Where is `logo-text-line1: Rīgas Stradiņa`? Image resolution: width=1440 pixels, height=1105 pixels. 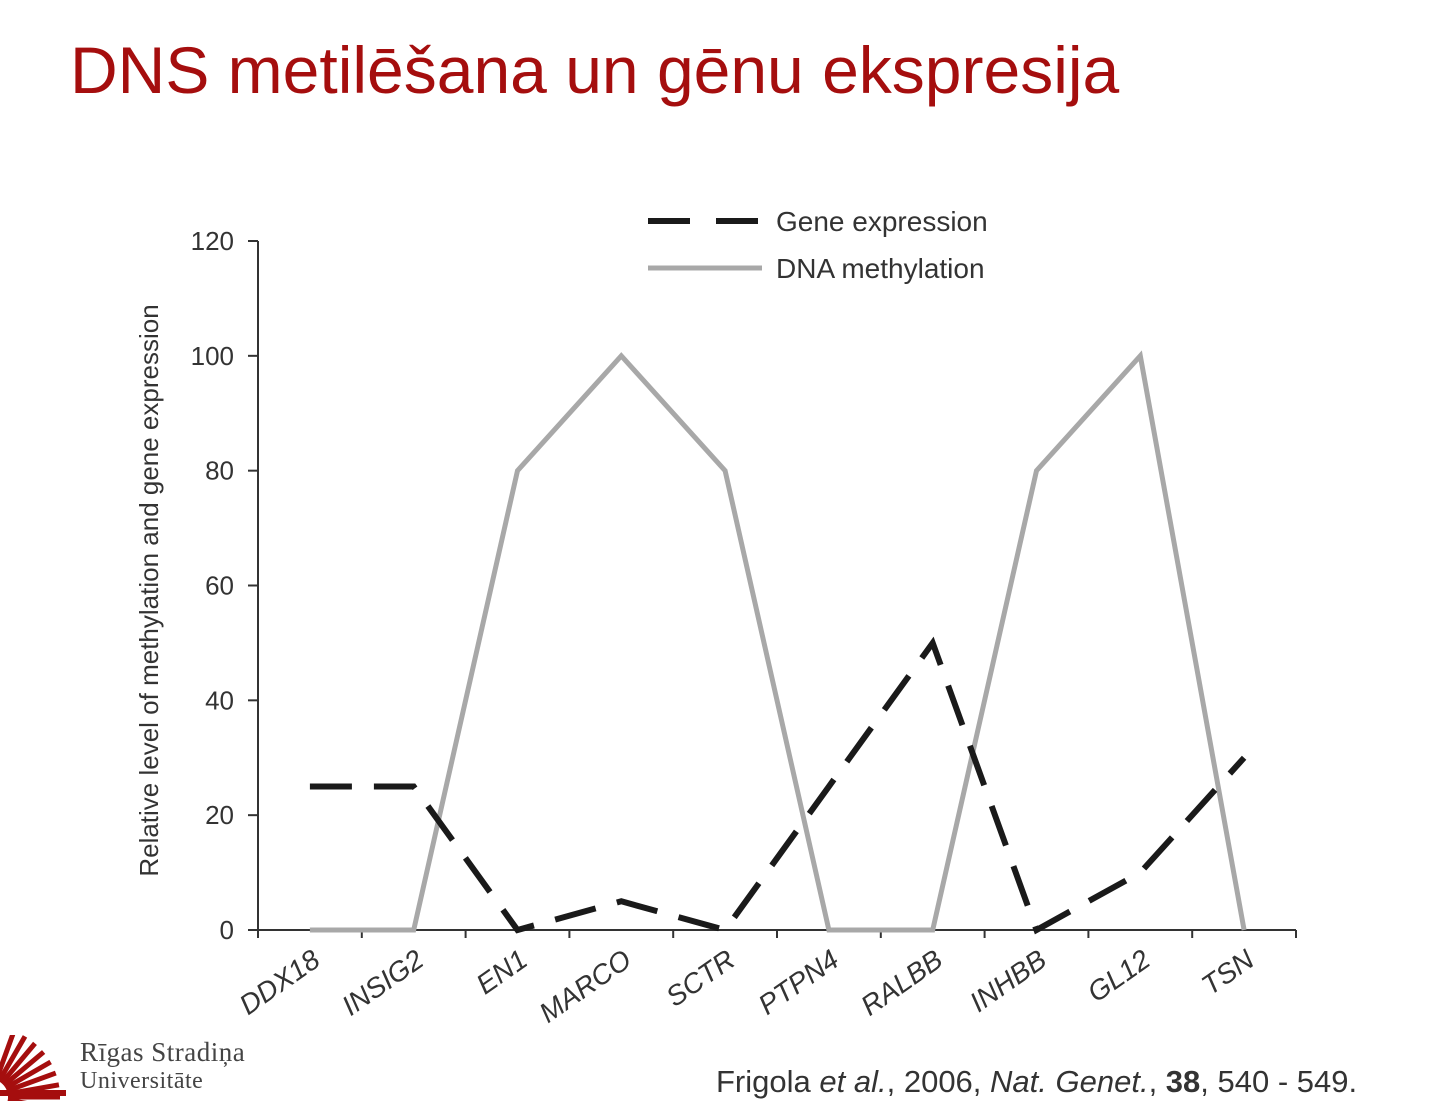 logo-text-line1: Rīgas Stradiņa is located at coordinates (163, 1052).